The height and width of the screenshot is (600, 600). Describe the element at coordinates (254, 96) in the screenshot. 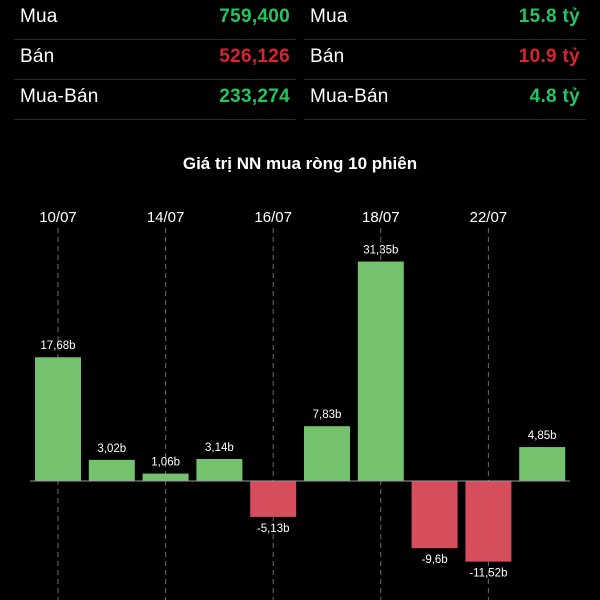

I see `stat-value: 233,274` at that location.